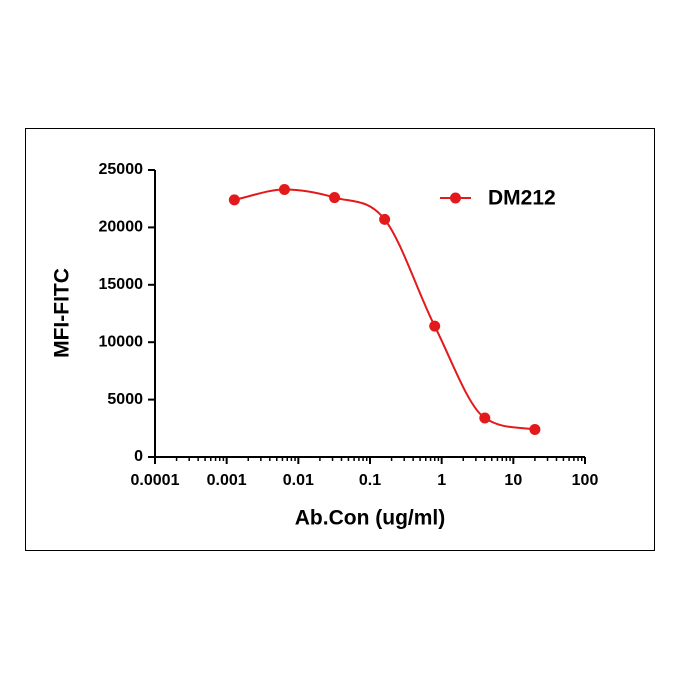 This screenshot has height=685, width=680. What do you see at coordinates (121, 284) in the screenshot?
I see `y-tick-label: 15000` at bounding box center [121, 284].